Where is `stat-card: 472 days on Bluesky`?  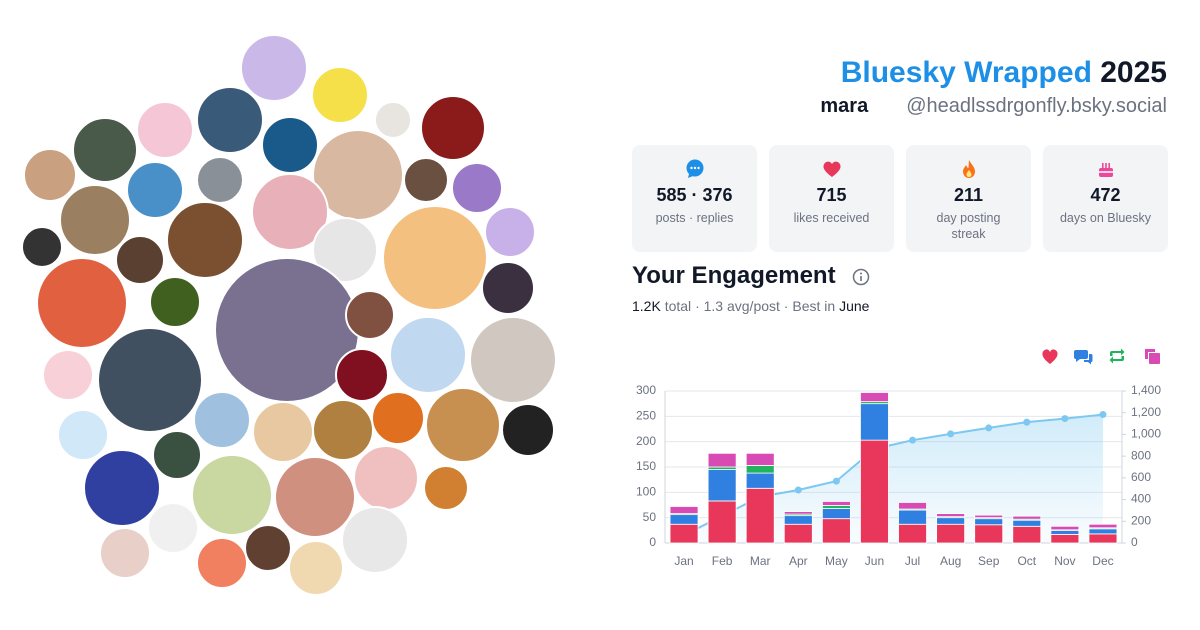
stat-card: 472 days on Bluesky is located at coordinates (1105, 198).